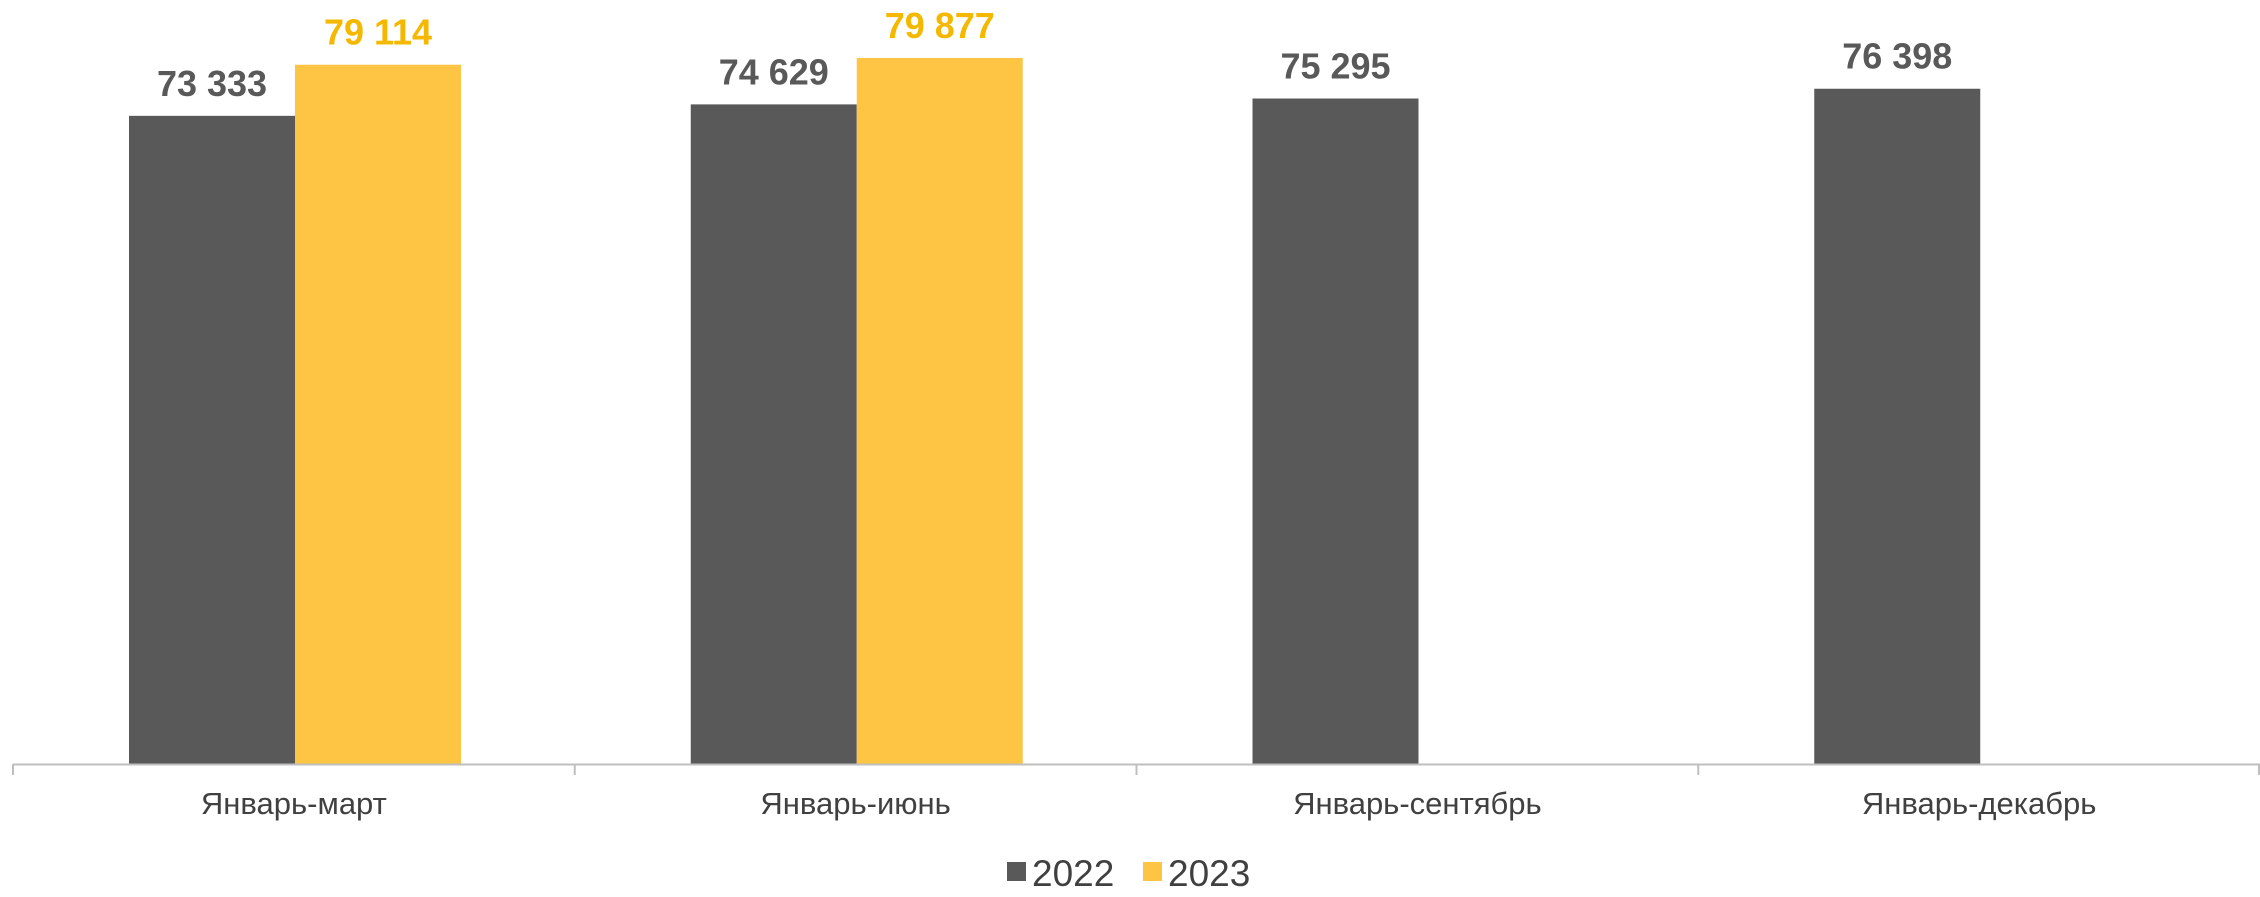 The height and width of the screenshot is (897, 2260). What do you see at coordinates (378, 414) in the screenshot?
I see `bar-2023-январь-март` at bounding box center [378, 414].